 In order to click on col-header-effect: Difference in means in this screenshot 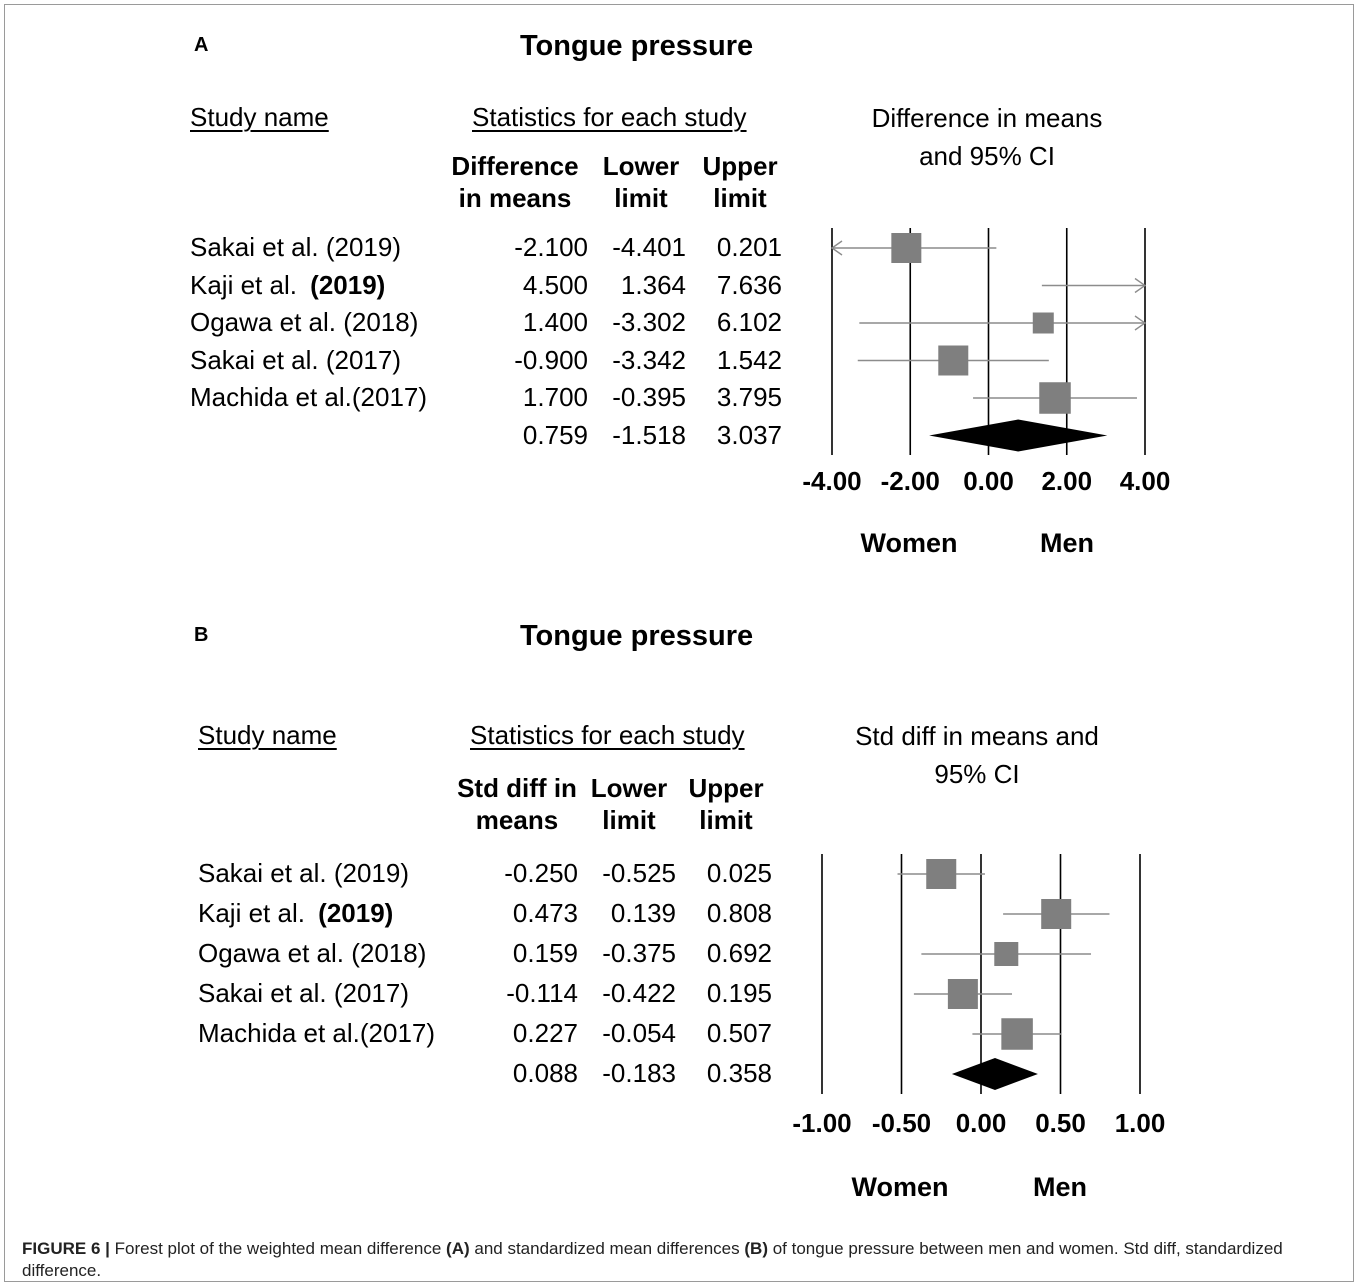, I will do `click(515, 182)`.